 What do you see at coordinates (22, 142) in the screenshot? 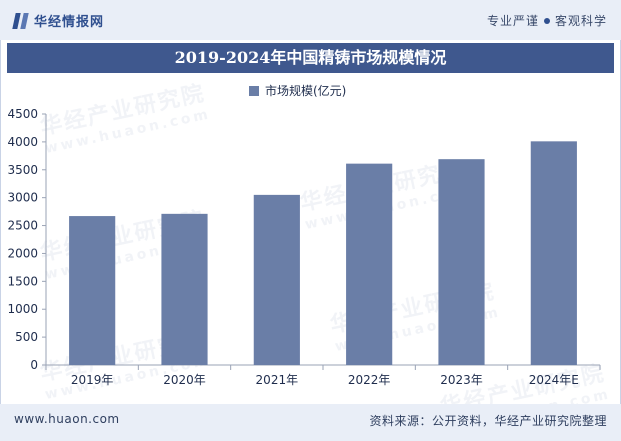
I see `y-tick-label: 4000` at bounding box center [22, 142].